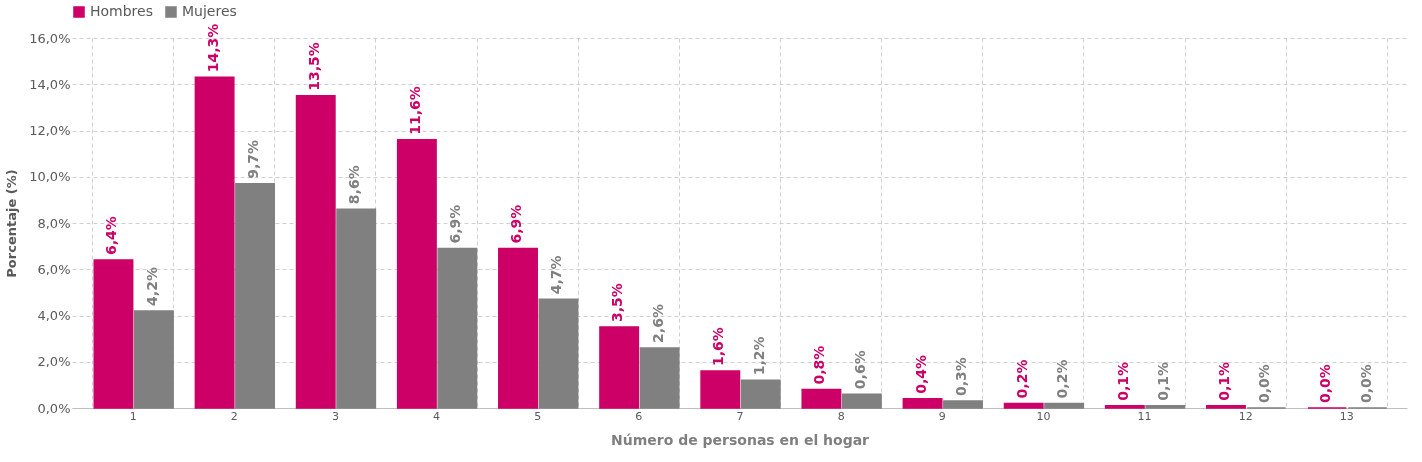 The image size is (1422, 462). I want to click on x-tick-label: 8, so click(841, 416).